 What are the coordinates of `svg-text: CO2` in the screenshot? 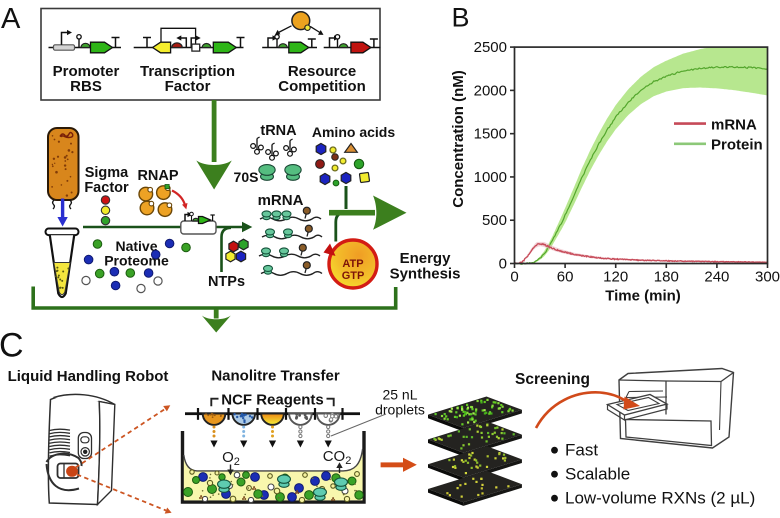 It's located at (337, 457).